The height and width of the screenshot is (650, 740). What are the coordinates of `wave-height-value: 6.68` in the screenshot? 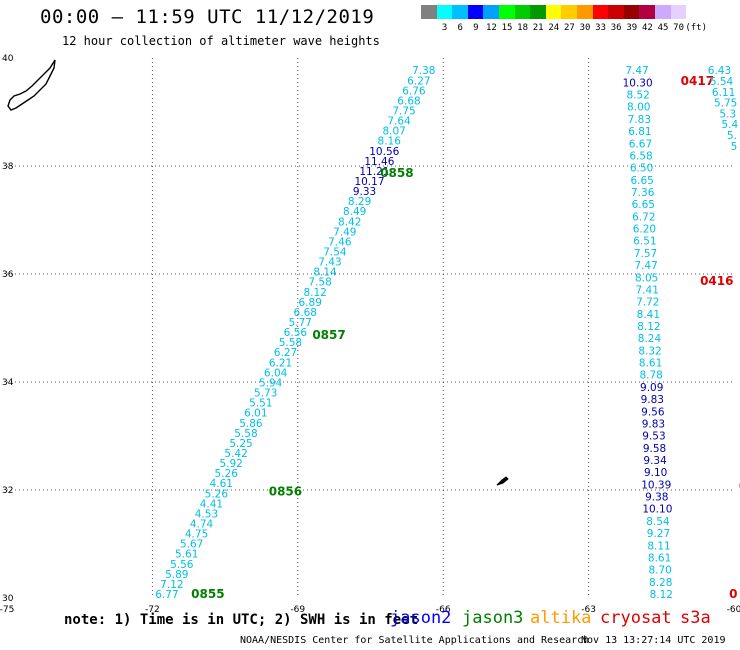 It's located at (408, 101).